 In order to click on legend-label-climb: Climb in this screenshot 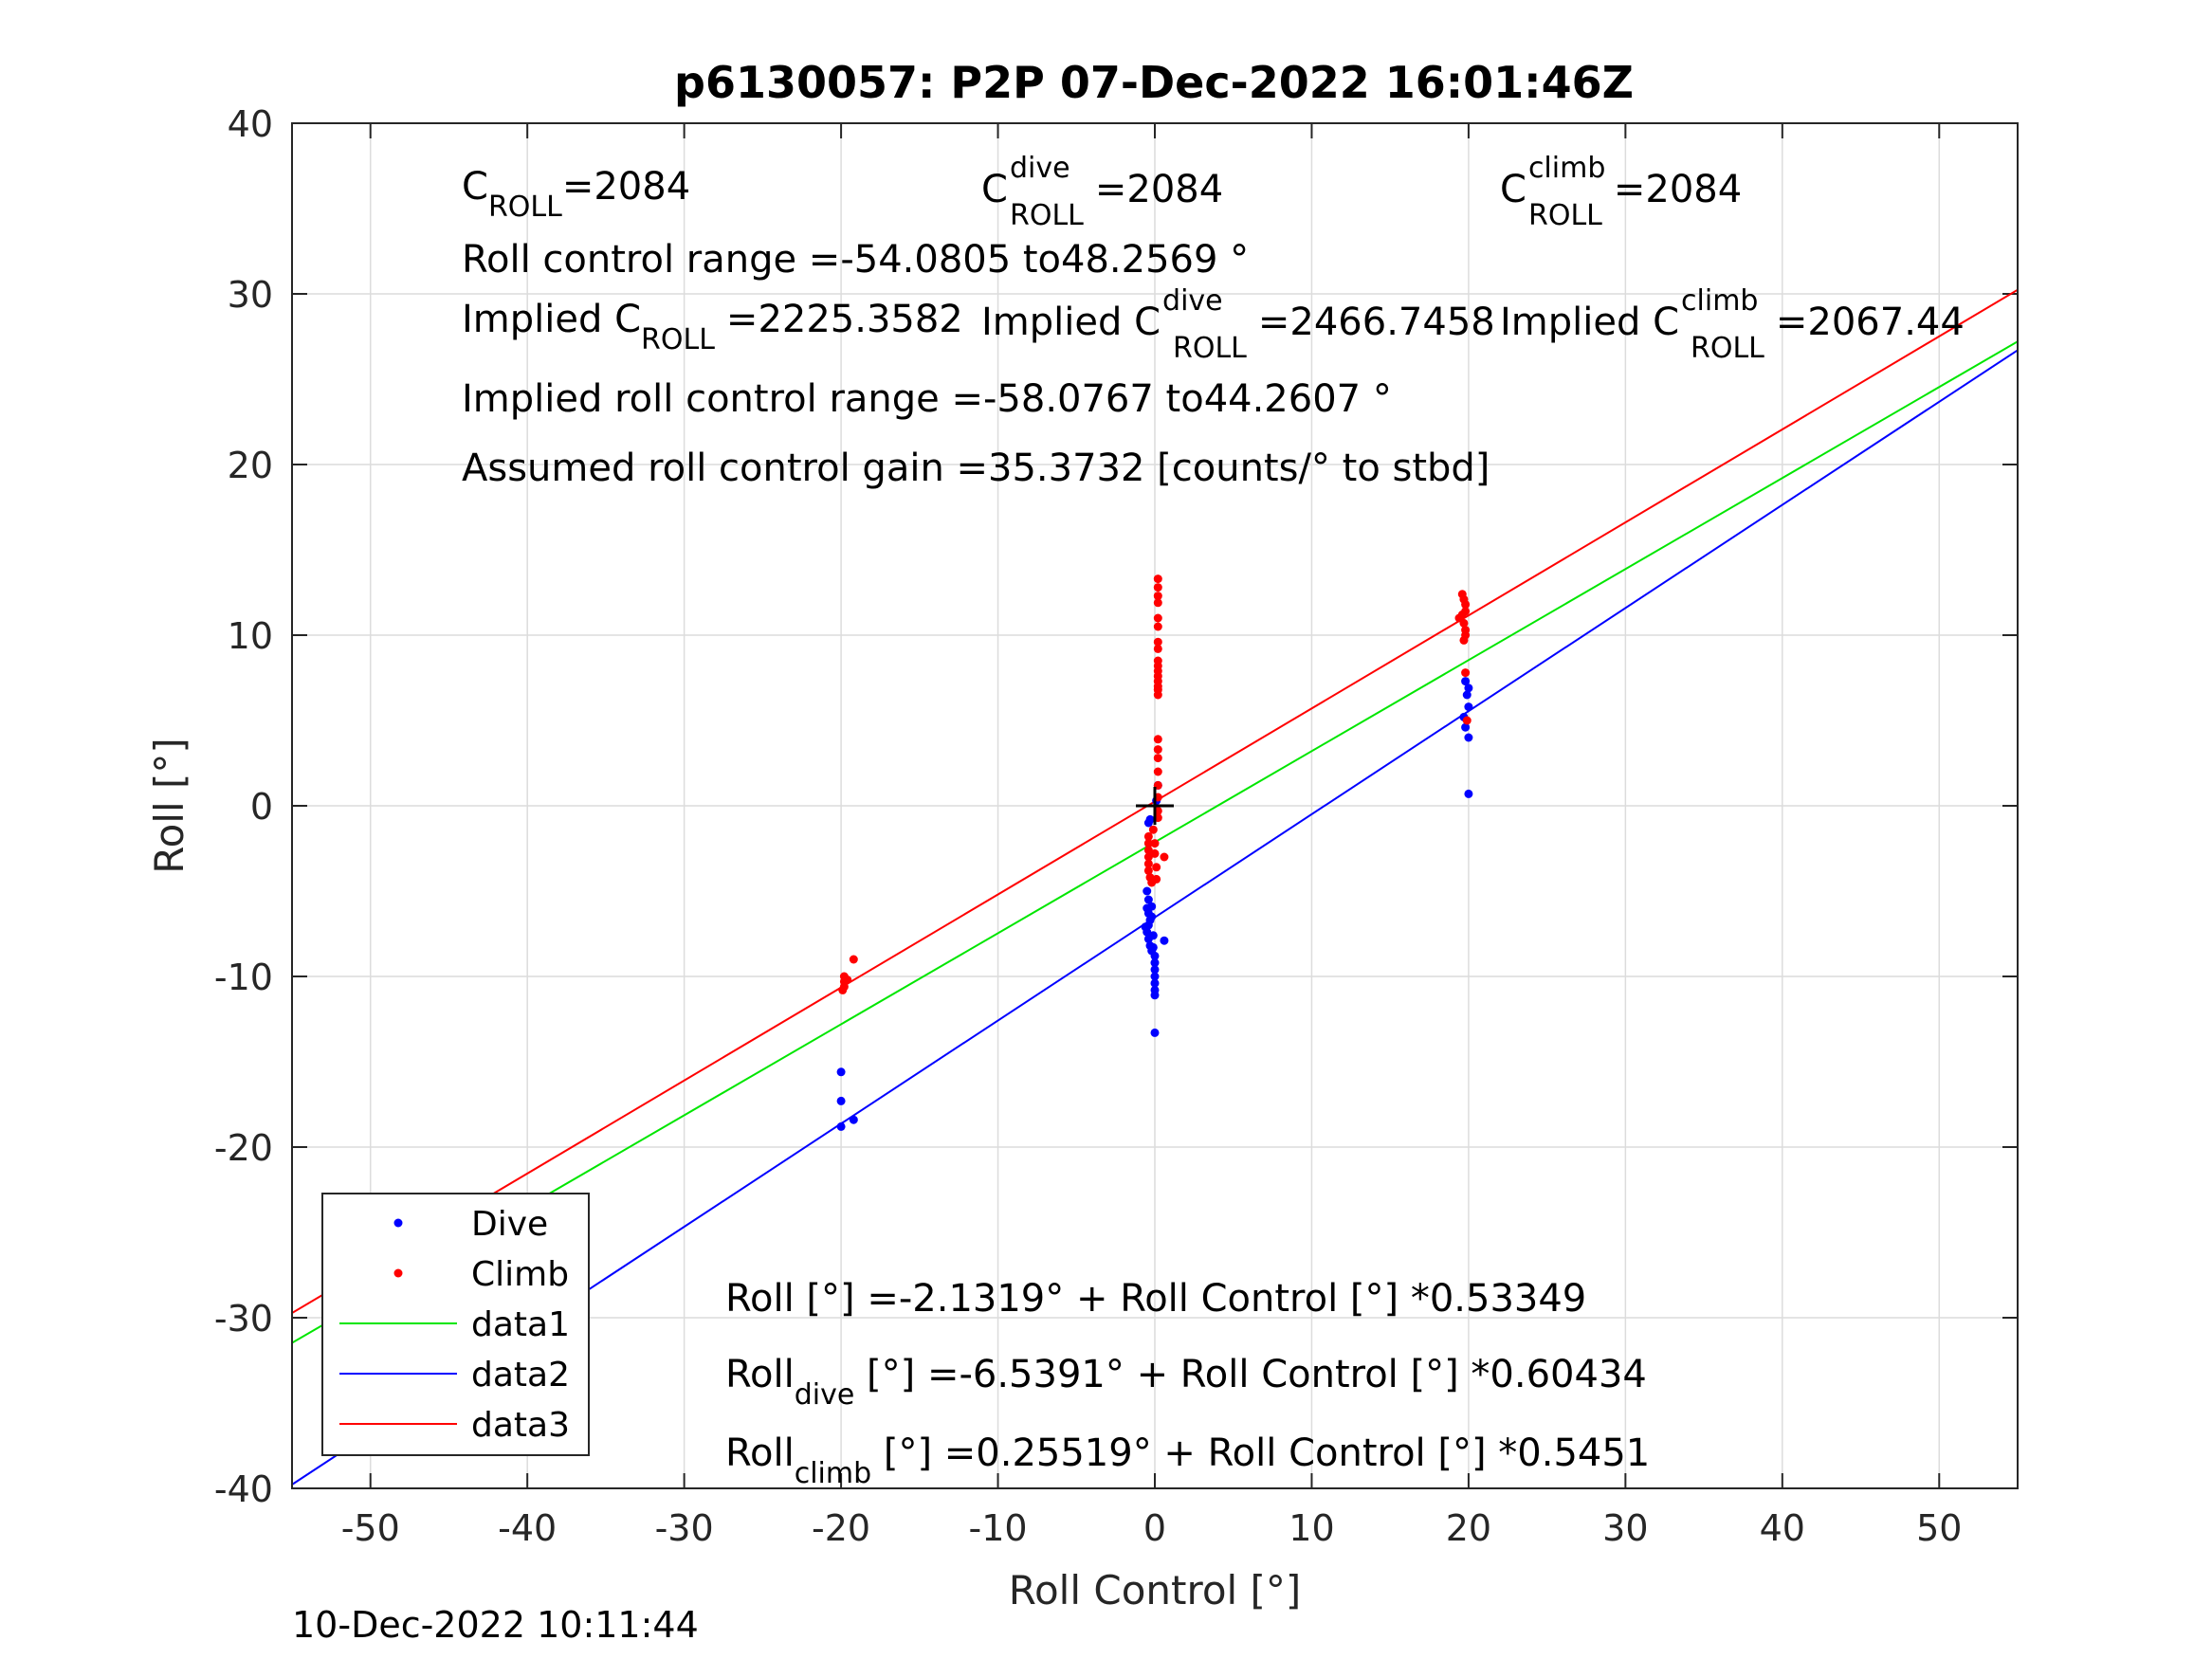, I will do `click(520, 1274)`.